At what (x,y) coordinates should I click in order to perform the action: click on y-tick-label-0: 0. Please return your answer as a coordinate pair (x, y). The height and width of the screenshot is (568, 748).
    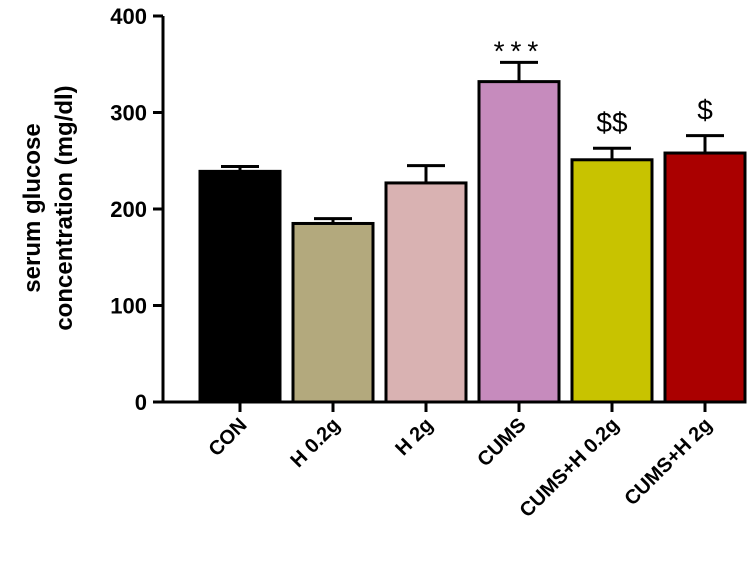
    Looking at the image, I should click on (141, 402).